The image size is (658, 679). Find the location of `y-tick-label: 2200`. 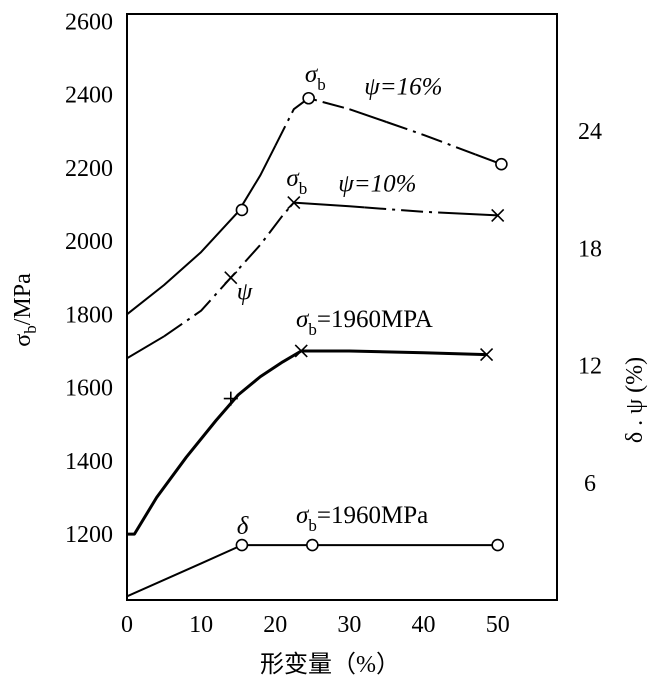

y-tick-label: 2200 is located at coordinates (89, 169).